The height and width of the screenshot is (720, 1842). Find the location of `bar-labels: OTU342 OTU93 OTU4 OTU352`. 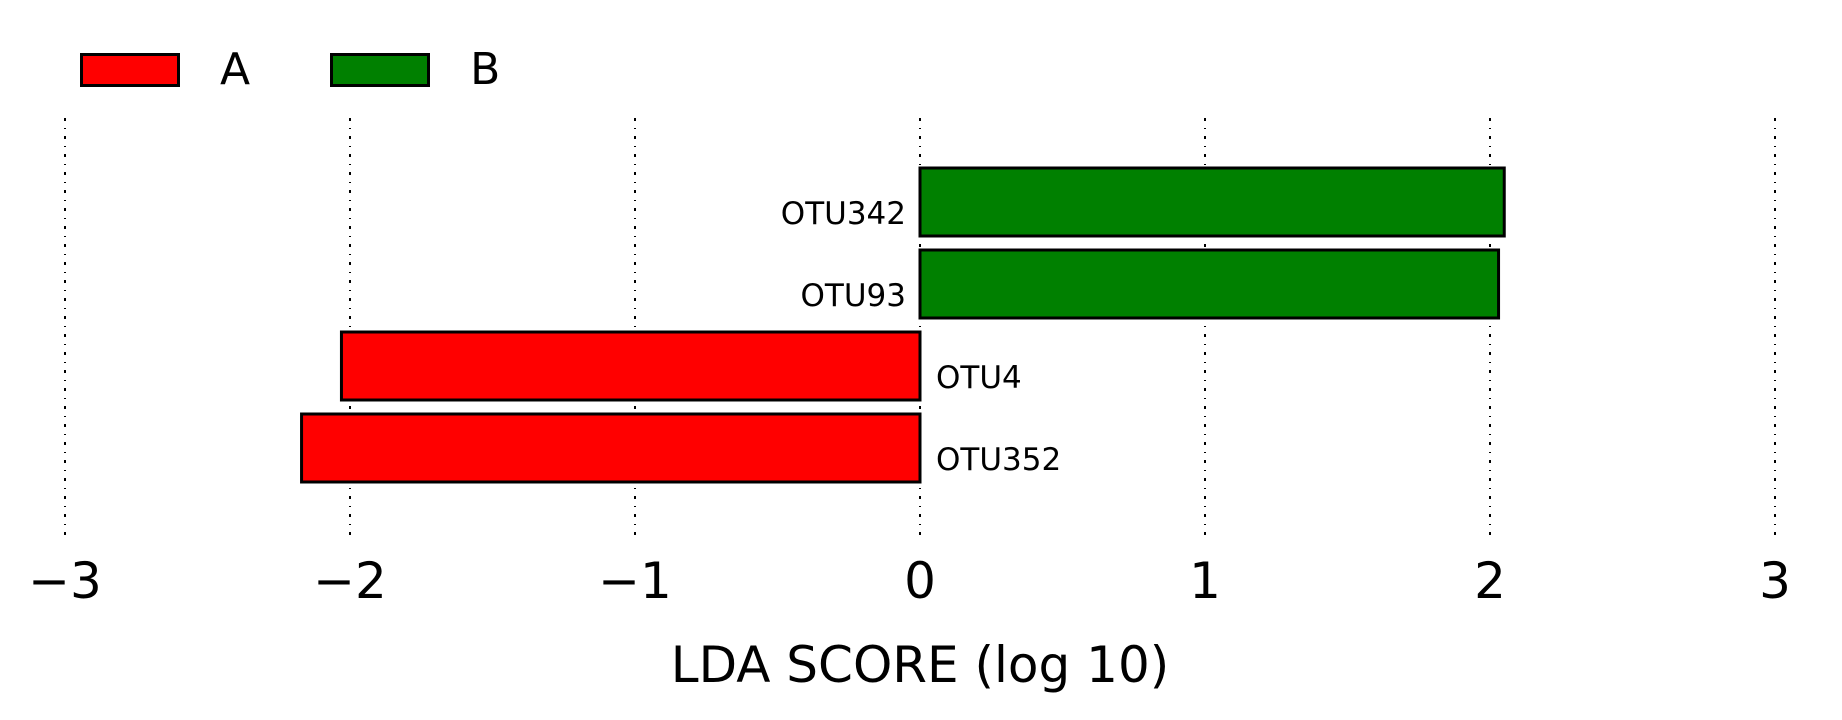

bar-labels: OTU342 OTU93 OTU4 OTU352 is located at coordinates (921, 337).